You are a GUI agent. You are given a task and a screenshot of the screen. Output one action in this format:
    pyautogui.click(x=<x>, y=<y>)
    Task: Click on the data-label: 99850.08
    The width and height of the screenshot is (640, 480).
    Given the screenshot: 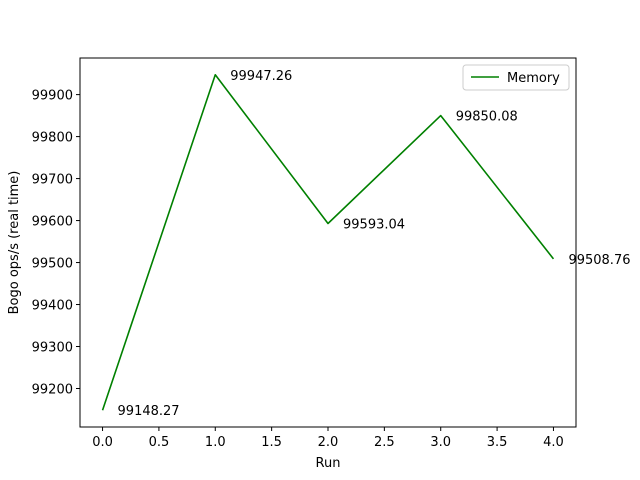 What is the action you would take?
    pyautogui.click(x=487, y=117)
    